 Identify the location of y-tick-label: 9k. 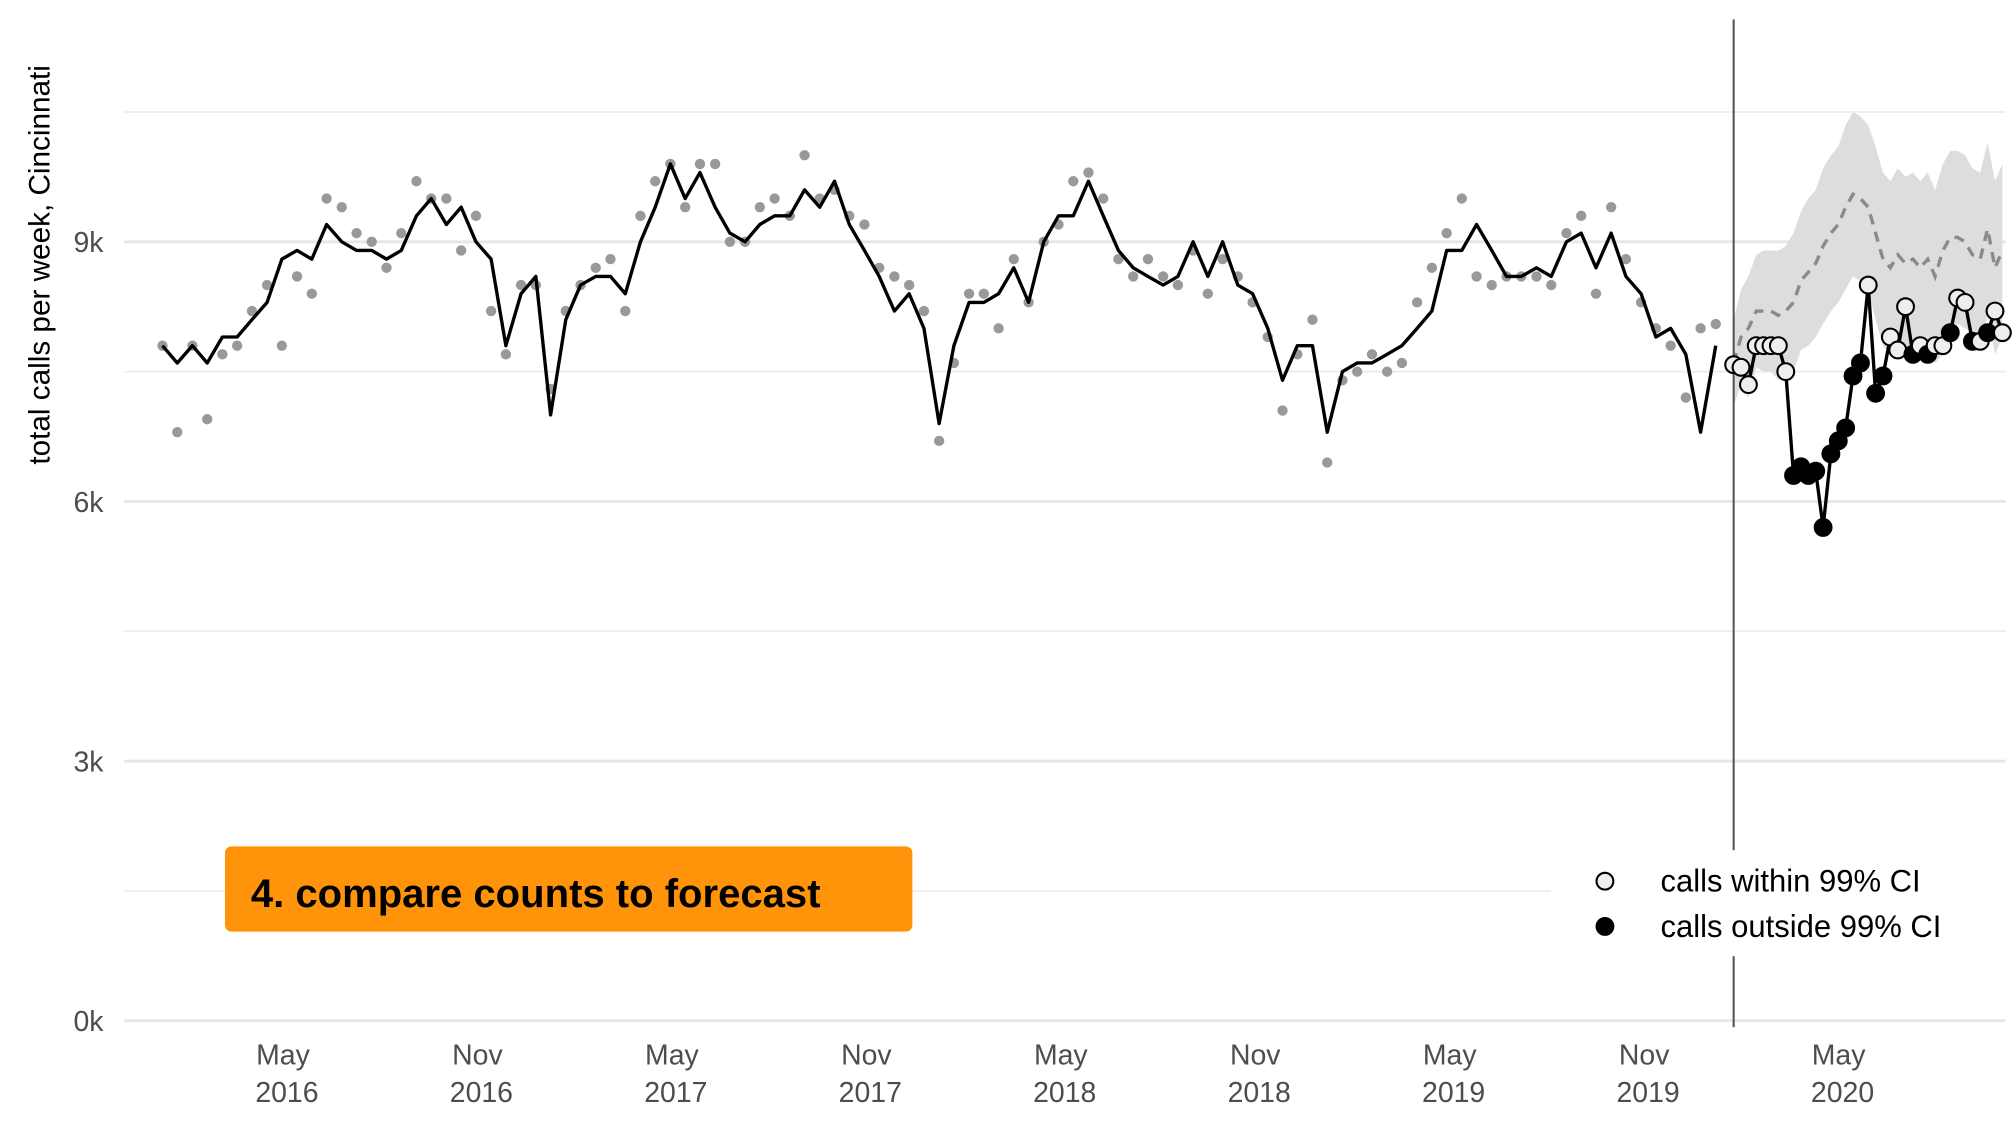
(89, 243).